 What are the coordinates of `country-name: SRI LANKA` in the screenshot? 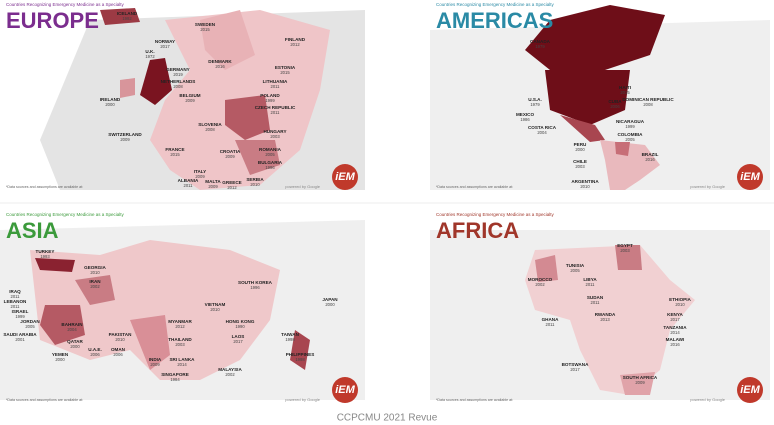 It's located at (182, 359).